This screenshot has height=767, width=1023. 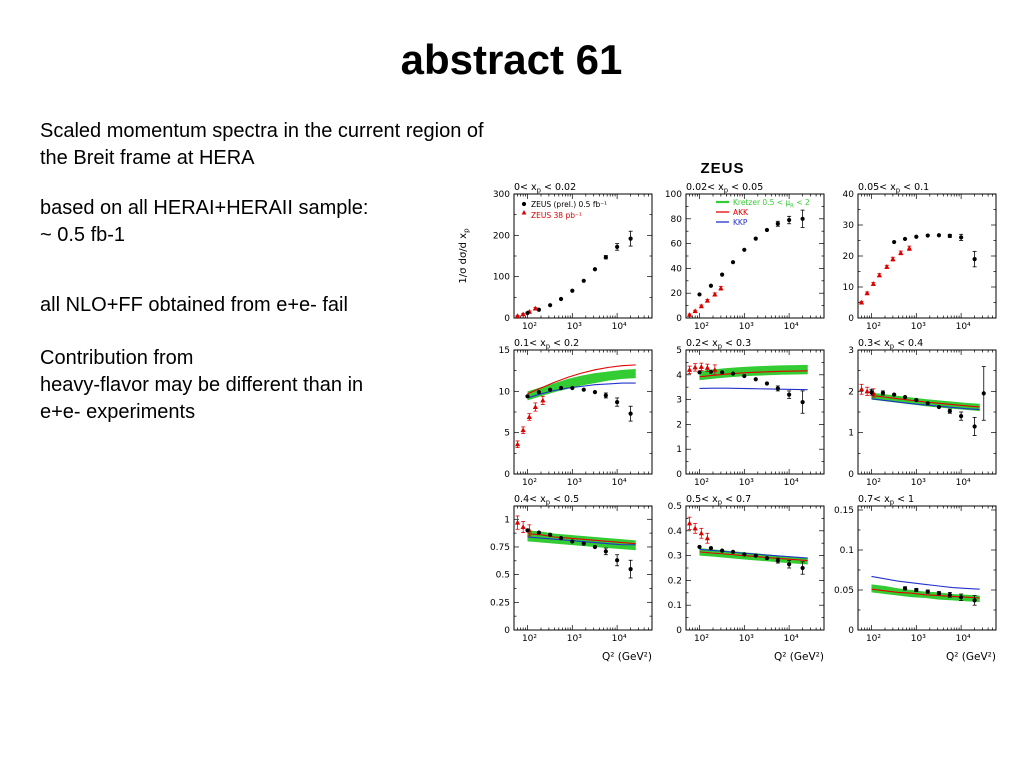 What do you see at coordinates (511, 59) in the screenshot?
I see `slide-title: abstract 61` at bounding box center [511, 59].